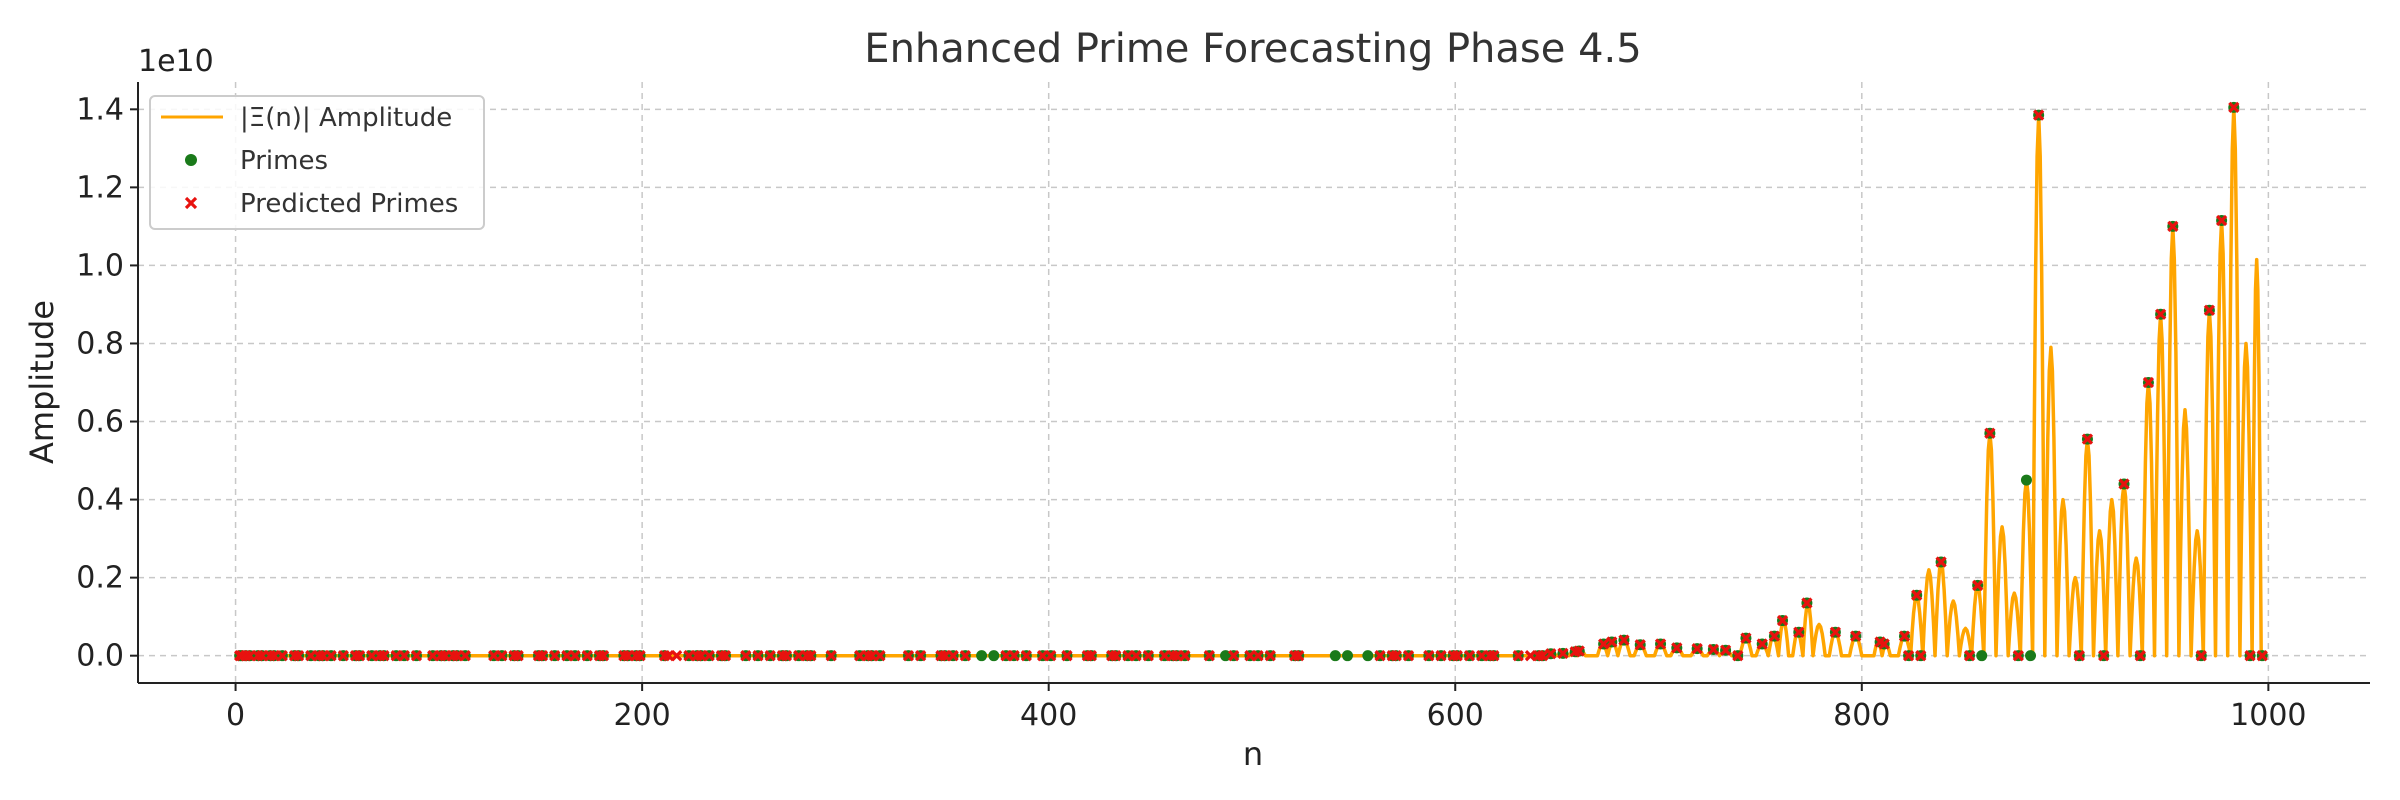 The width and height of the screenshot is (2400, 800). Describe the element at coordinates (1253, 754) in the screenshot. I see `x-axis-label: n` at that location.